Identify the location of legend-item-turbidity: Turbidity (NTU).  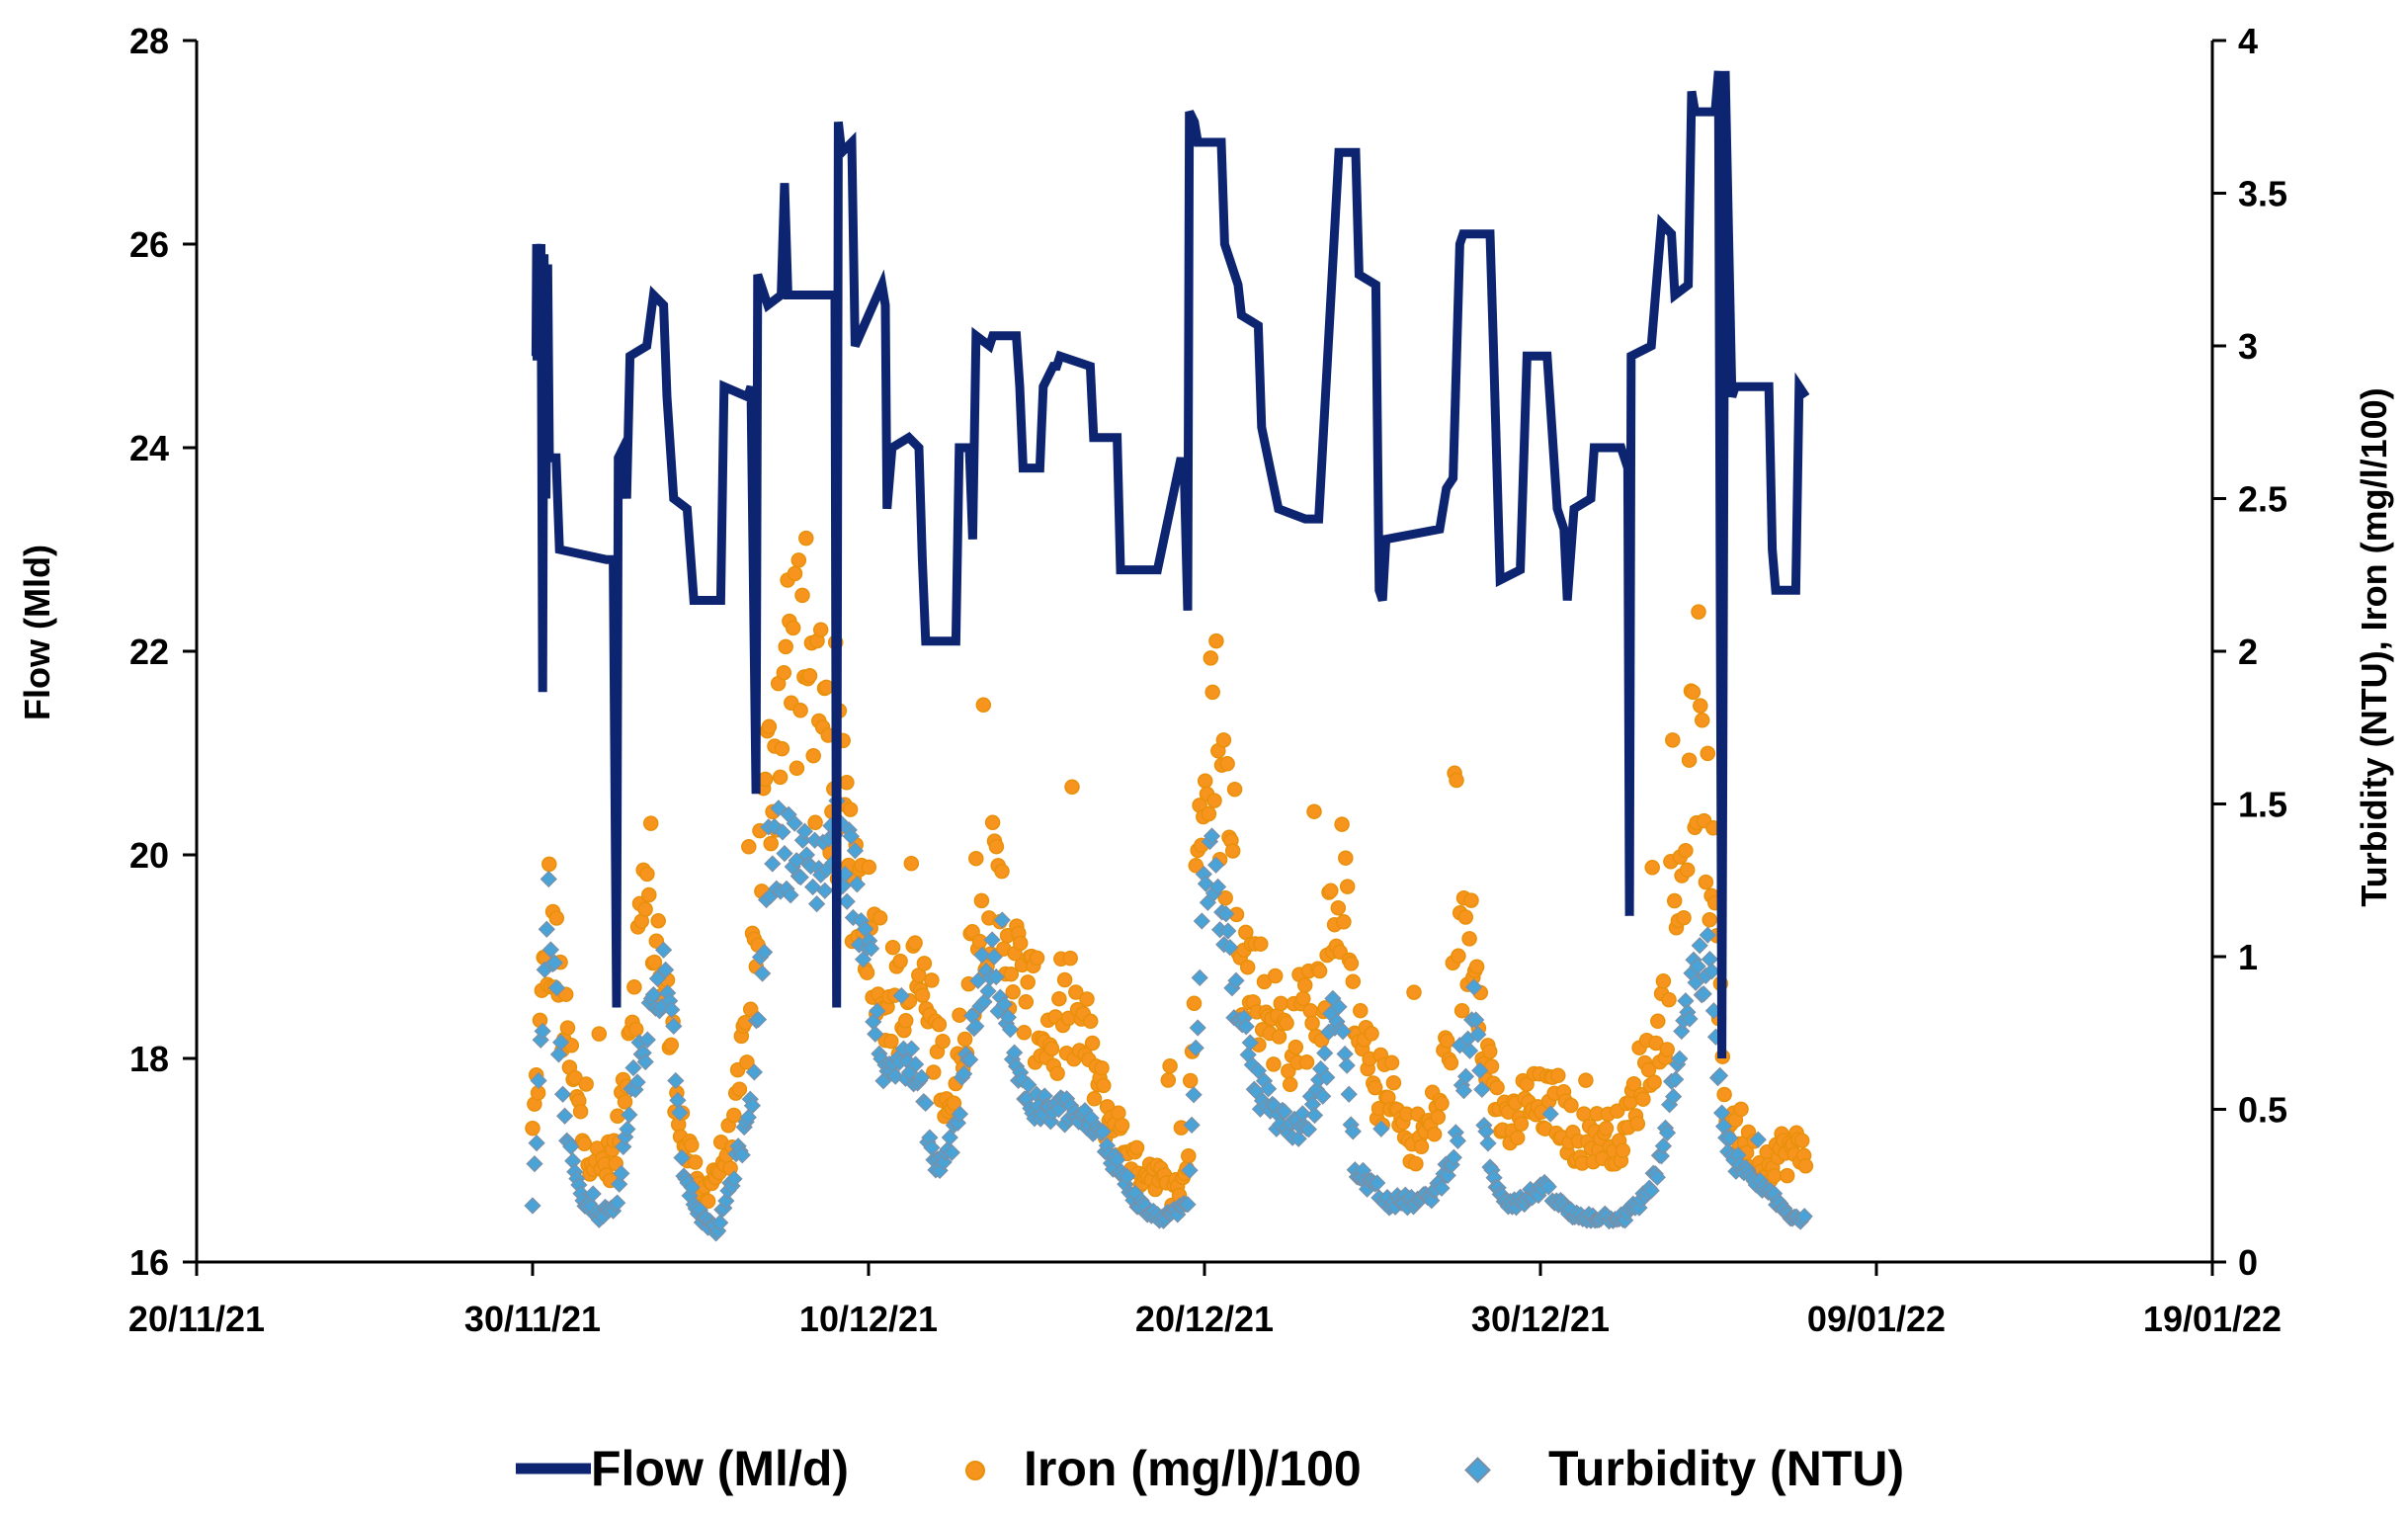
(1684, 1468).